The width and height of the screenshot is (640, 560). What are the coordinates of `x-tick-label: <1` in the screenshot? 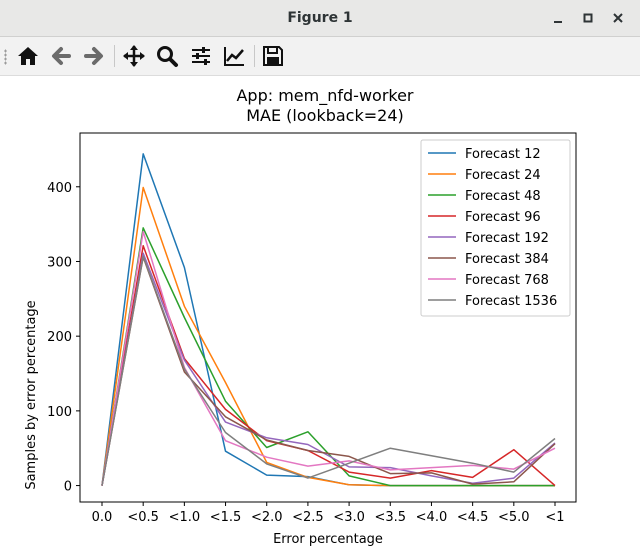 It's located at (554, 517).